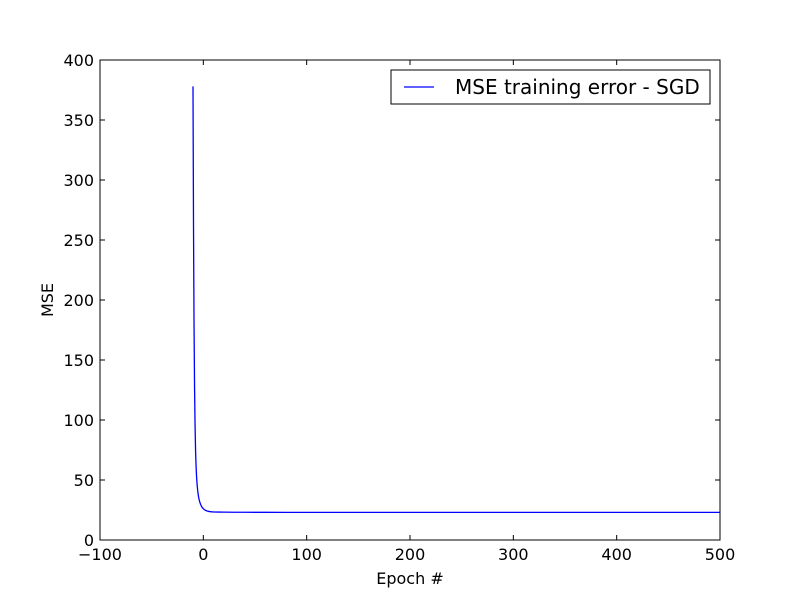 Image resolution: width=800 pixels, height=604 pixels. What do you see at coordinates (89, 540) in the screenshot?
I see `y-tick-label: 0` at bounding box center [89, 540].